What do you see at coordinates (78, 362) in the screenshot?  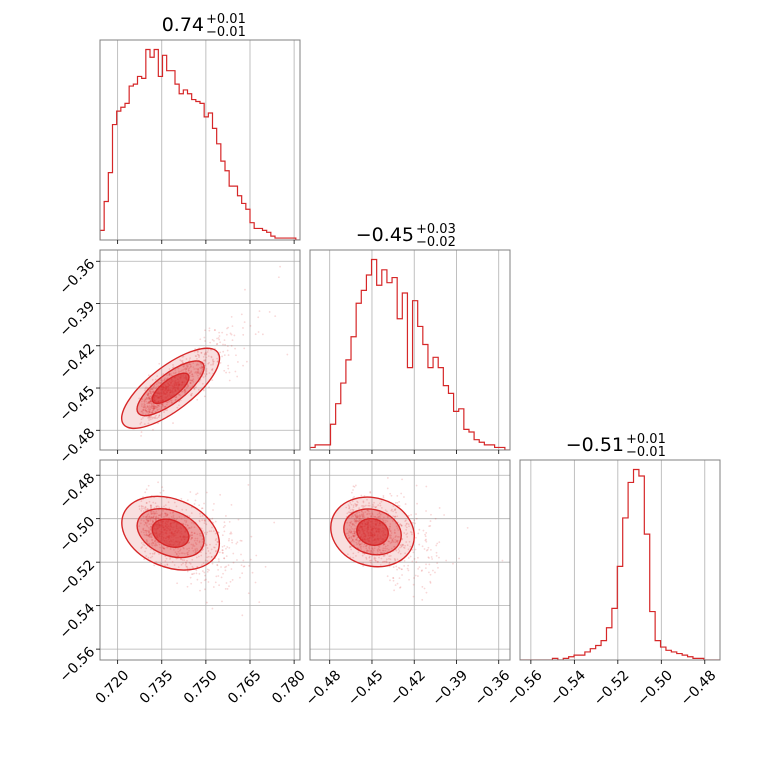 I see `y-tick-label-1-2: −0.42` at bounding box center [78, 362].